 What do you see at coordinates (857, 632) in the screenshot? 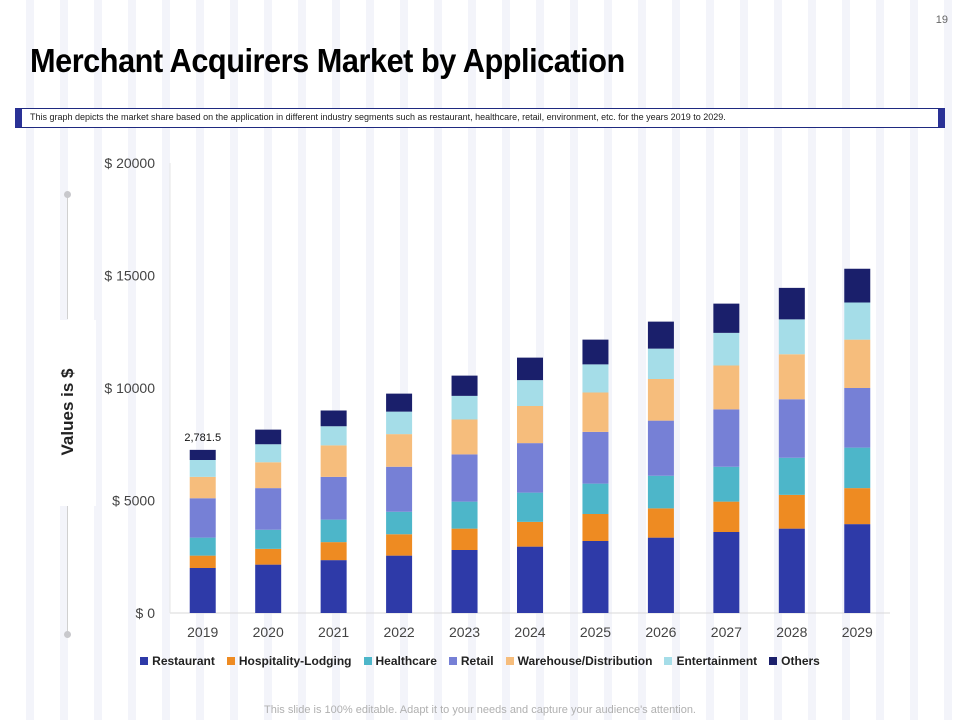
I see `x-tick-label: 2029` at bounding box center [857, 632].